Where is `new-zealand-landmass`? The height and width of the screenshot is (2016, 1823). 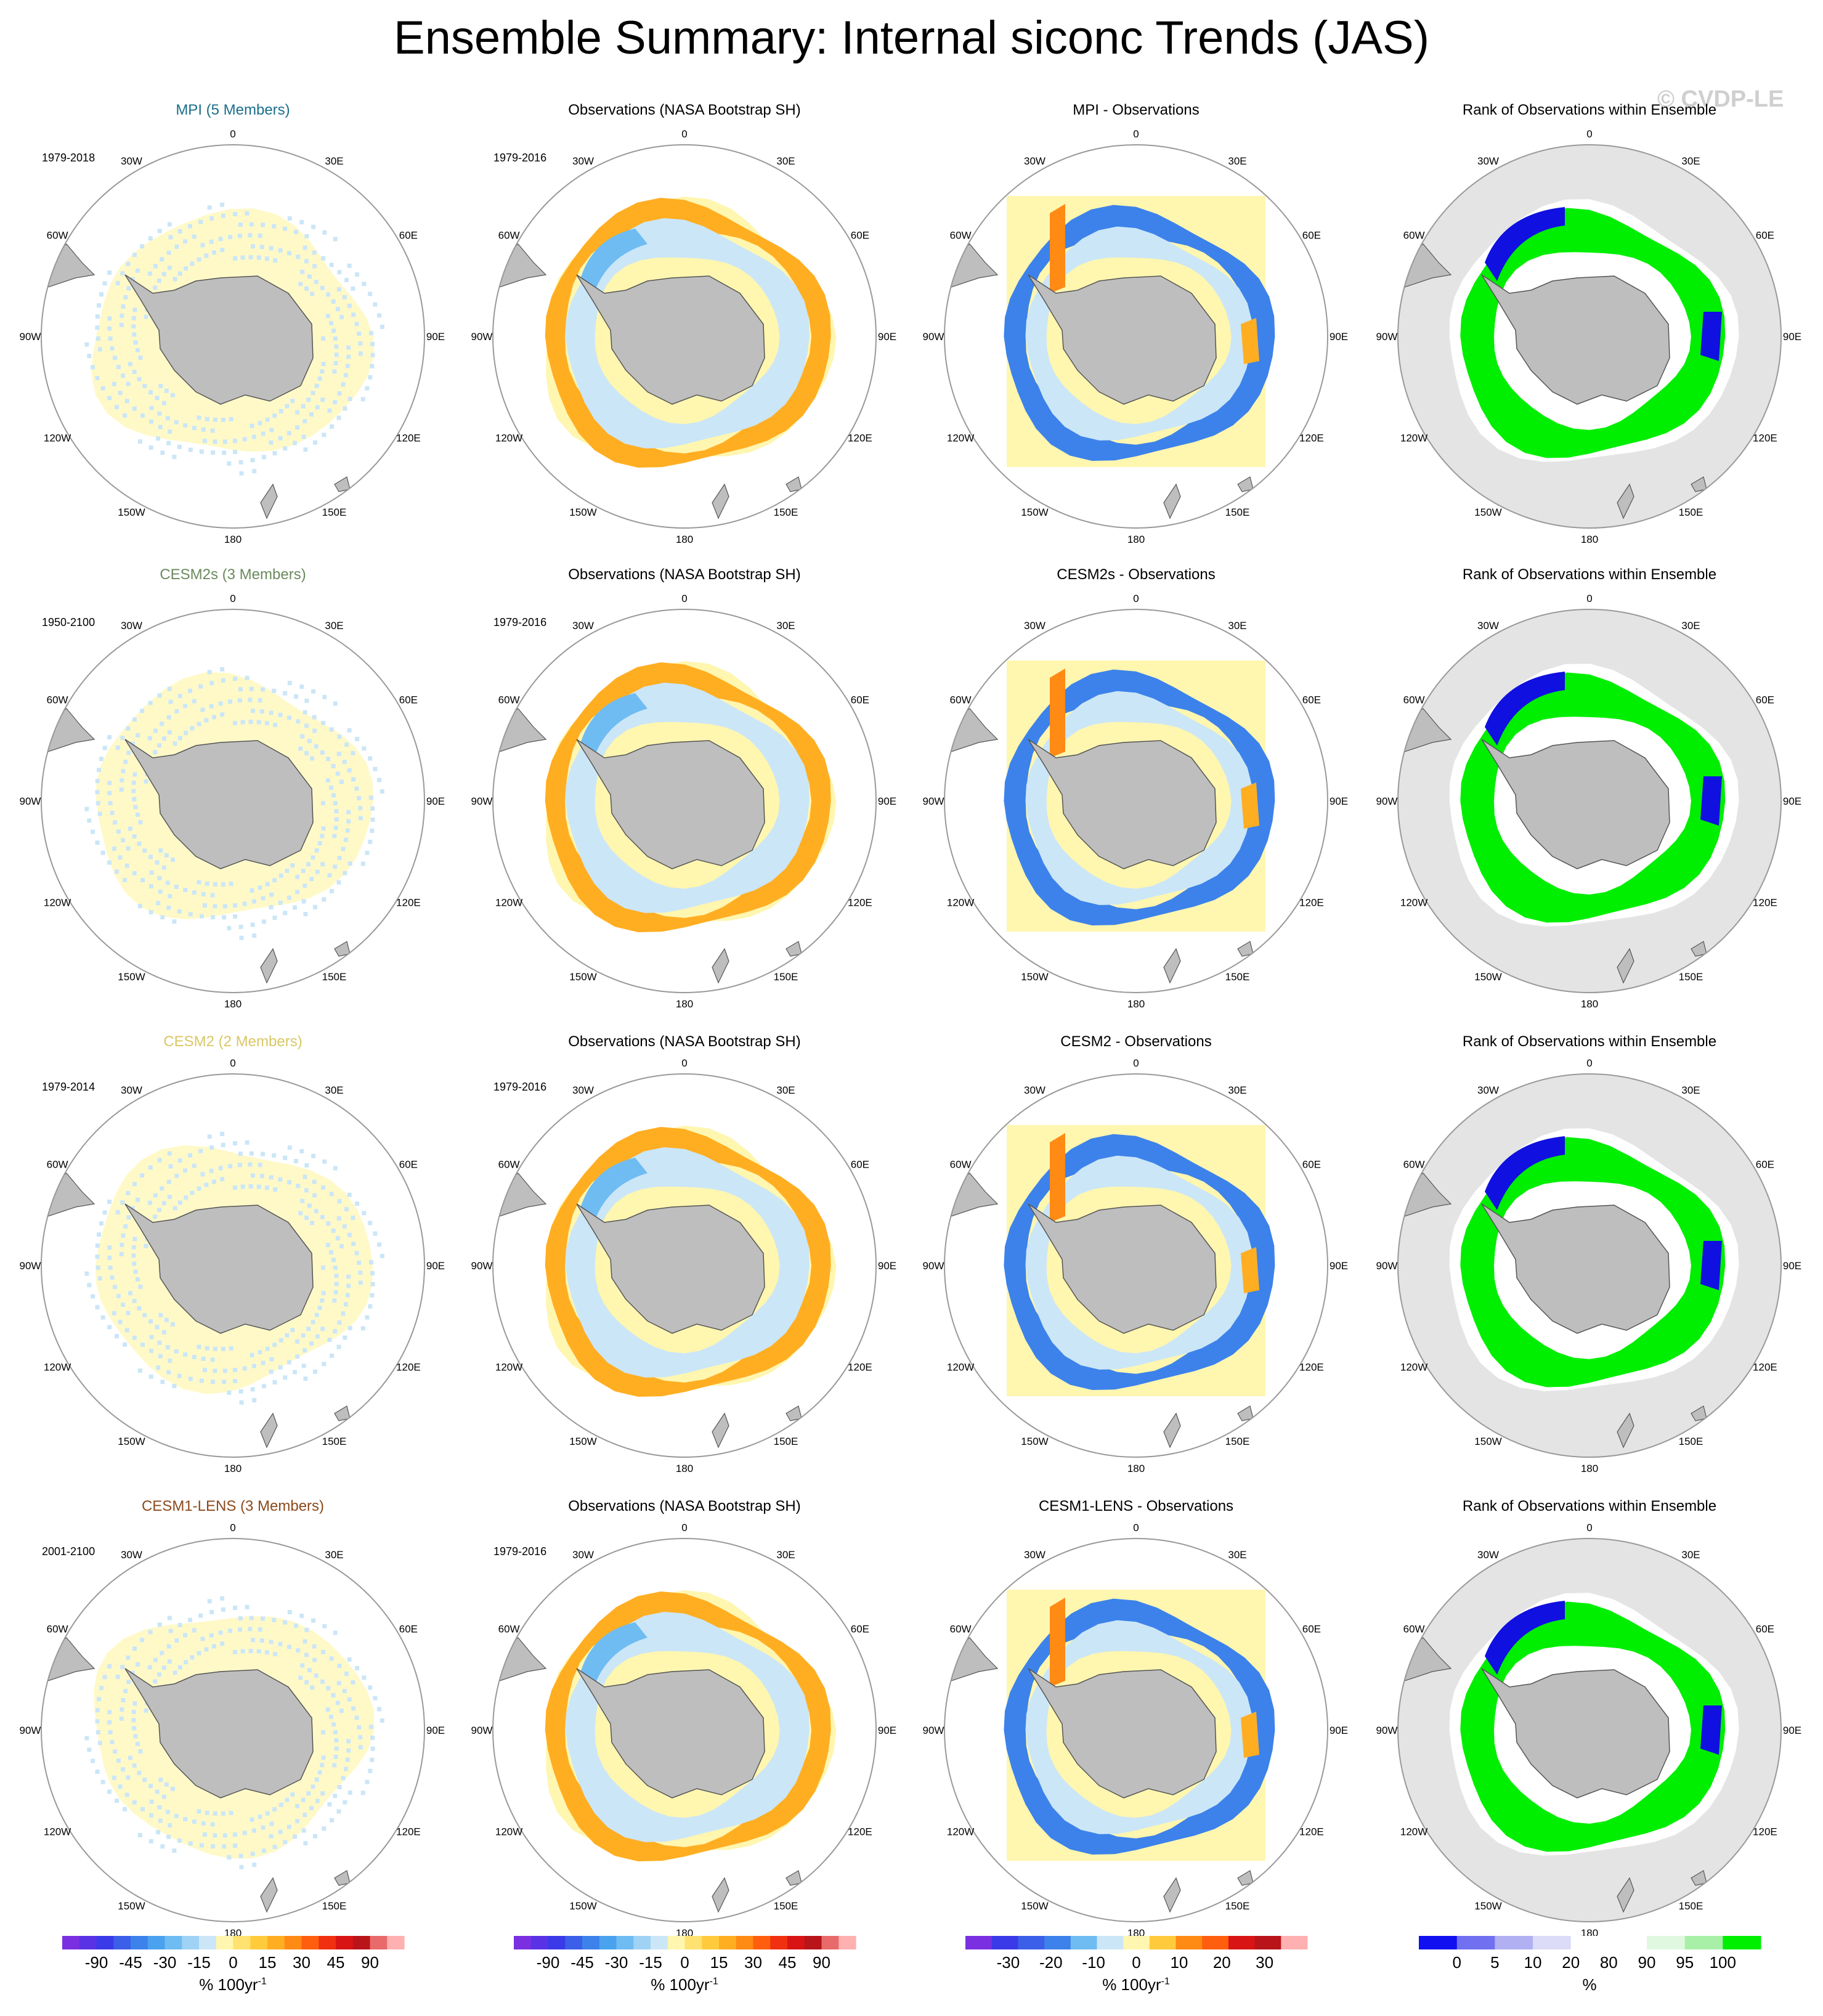 new-zealand-landmass is located at coordinates (1172, 501).